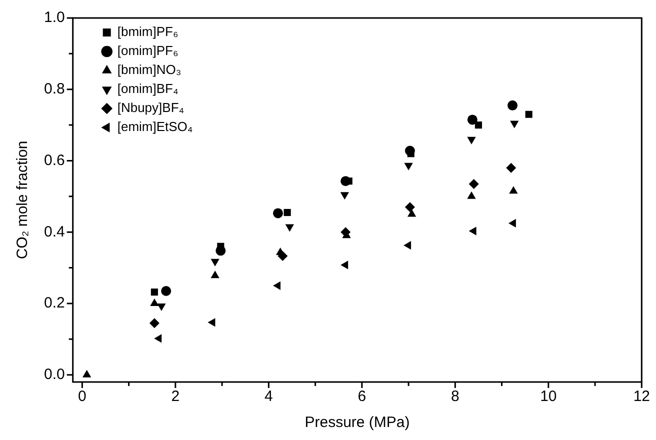 The width and height of the screenshot is (656, 440). I want to click on y-tick-label: 0.2, so click(54, 303).